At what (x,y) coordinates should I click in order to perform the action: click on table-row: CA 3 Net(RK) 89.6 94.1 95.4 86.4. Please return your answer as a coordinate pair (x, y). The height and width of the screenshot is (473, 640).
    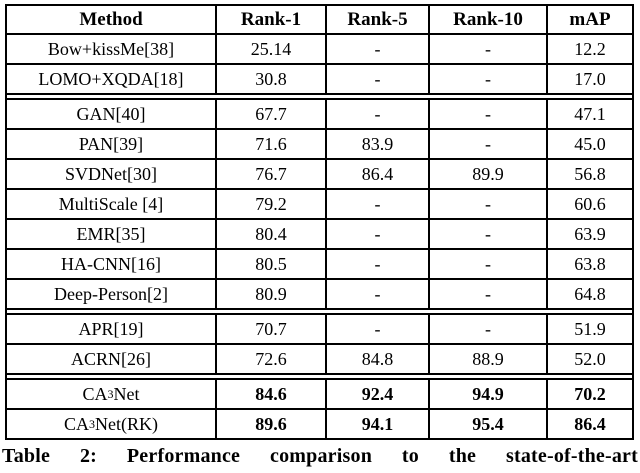
    Looking at the image, I should click on (319, 424).